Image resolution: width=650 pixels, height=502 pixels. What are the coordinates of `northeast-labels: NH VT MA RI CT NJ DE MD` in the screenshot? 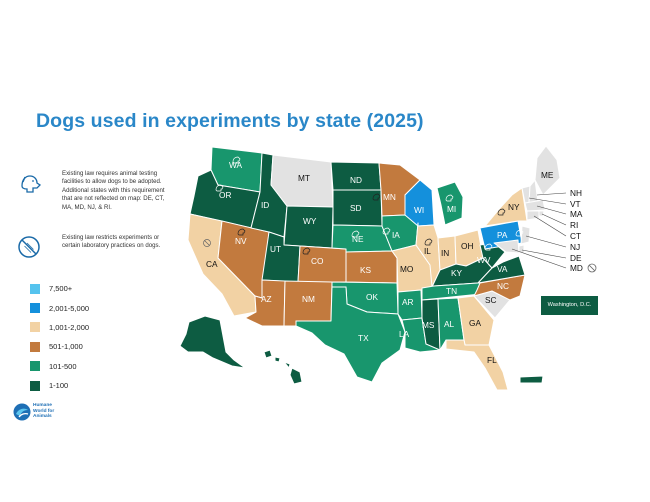 It's located at (576, 230).